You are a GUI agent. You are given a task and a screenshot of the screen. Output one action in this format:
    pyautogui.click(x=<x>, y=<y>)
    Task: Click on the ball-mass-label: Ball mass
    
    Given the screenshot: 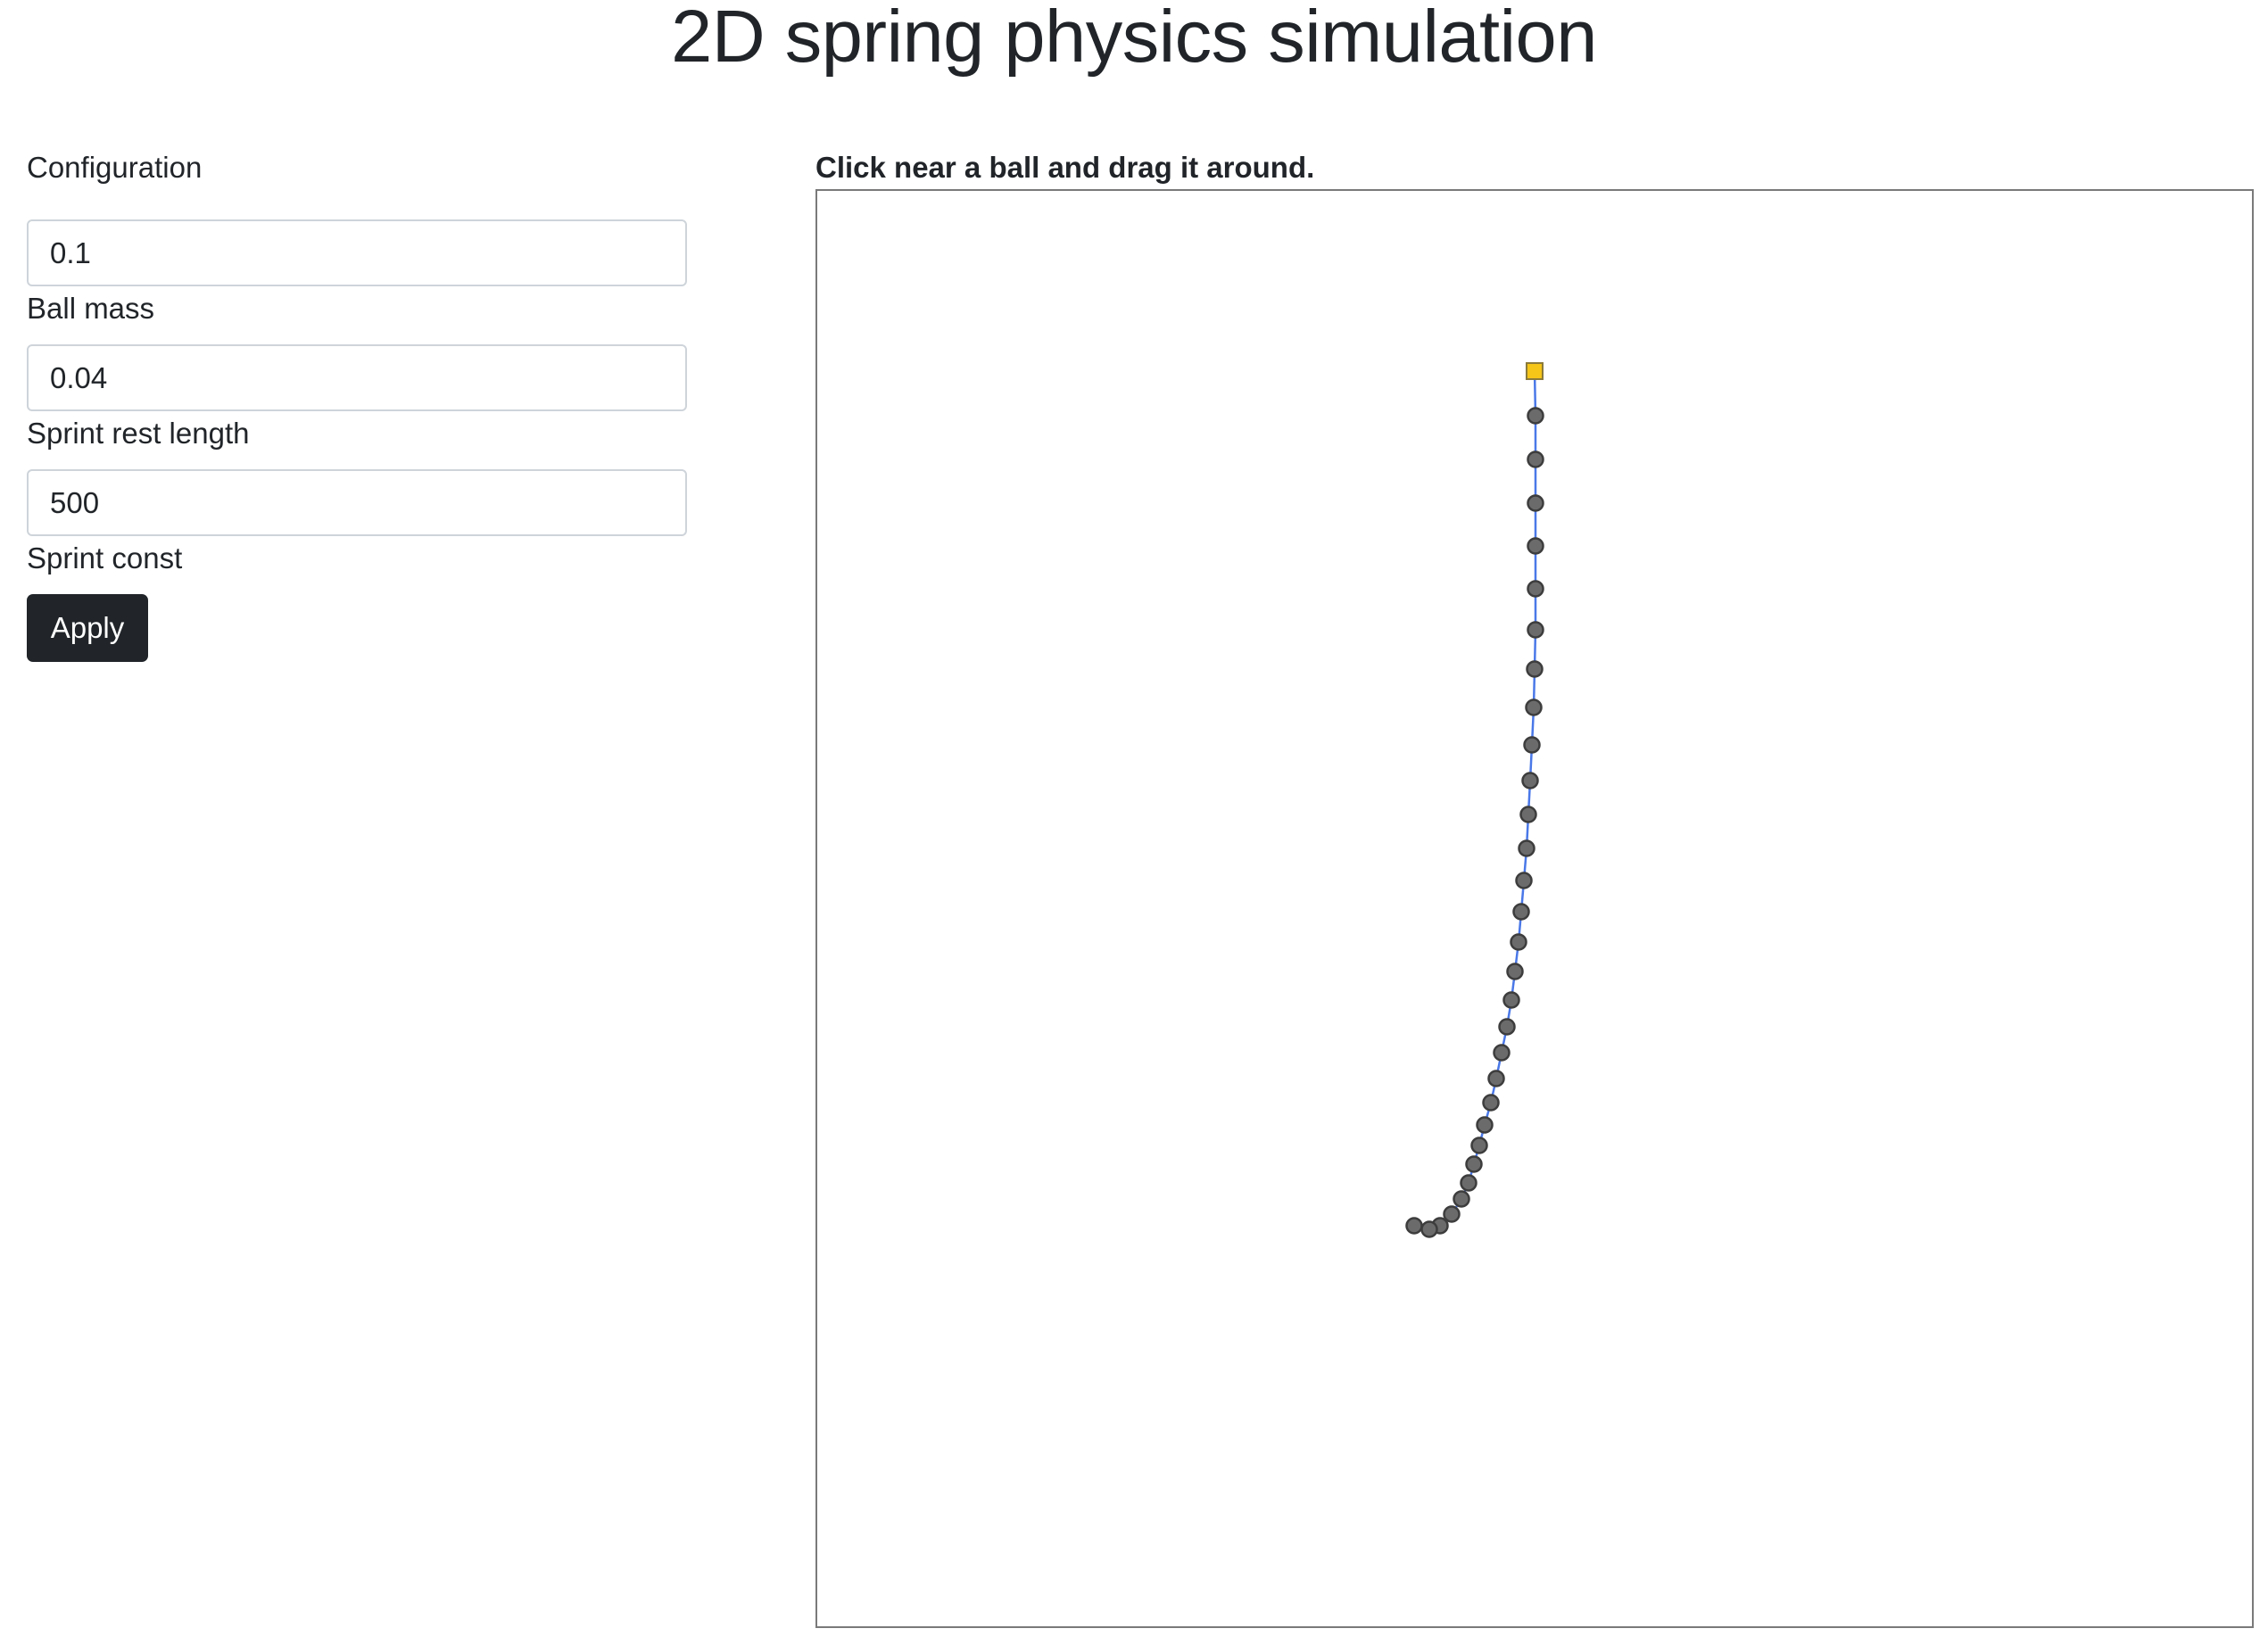 What is the action you would take?
    pyautogui.click(x=91, y=308)
    